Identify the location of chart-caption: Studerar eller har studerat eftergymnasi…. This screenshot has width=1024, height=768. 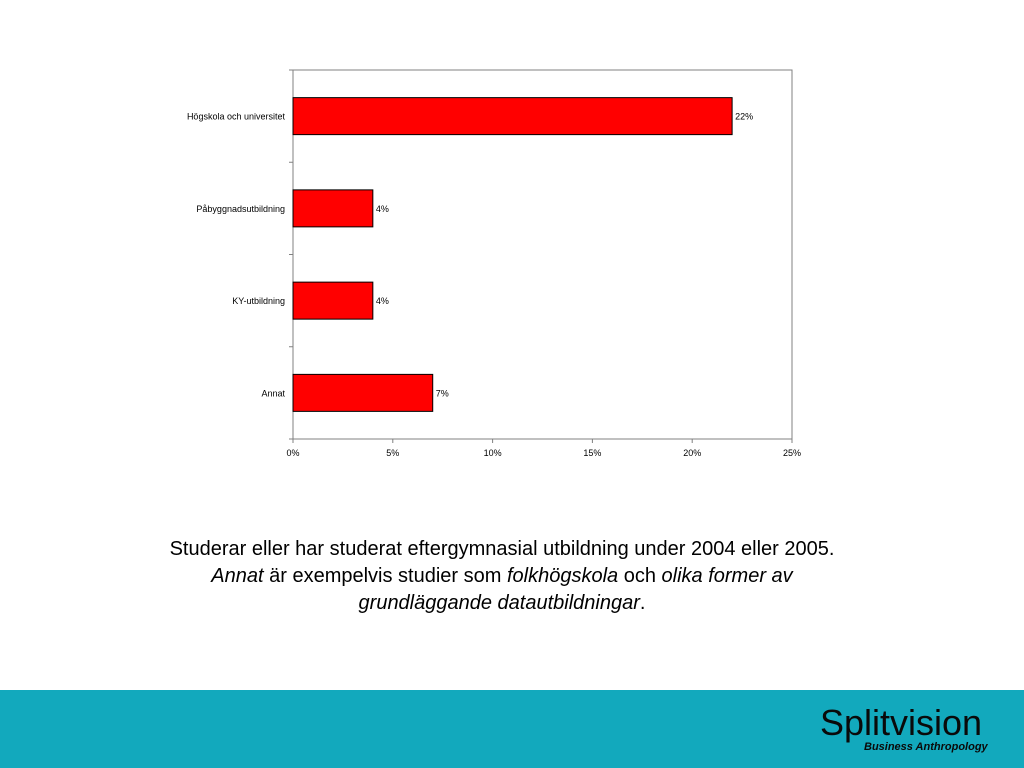
(502, 576).